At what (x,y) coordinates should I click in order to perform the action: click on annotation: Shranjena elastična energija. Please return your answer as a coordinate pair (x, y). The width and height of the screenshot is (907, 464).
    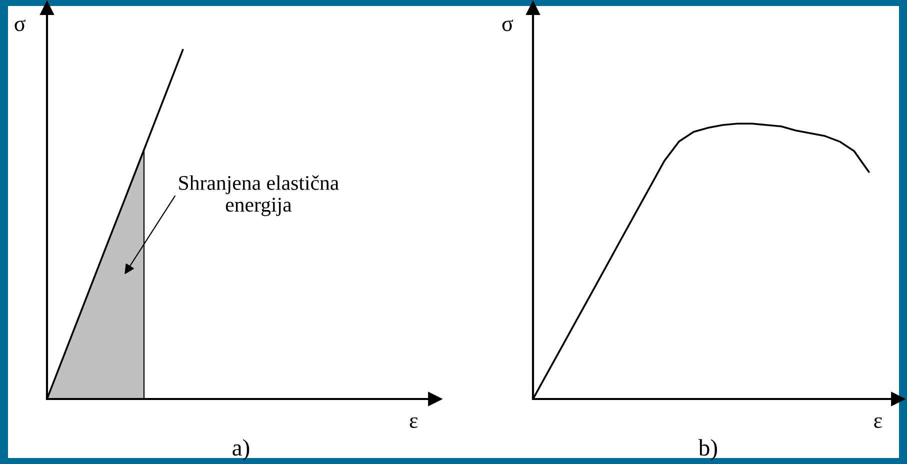
    Looking at the image, I should click on (259, 195).